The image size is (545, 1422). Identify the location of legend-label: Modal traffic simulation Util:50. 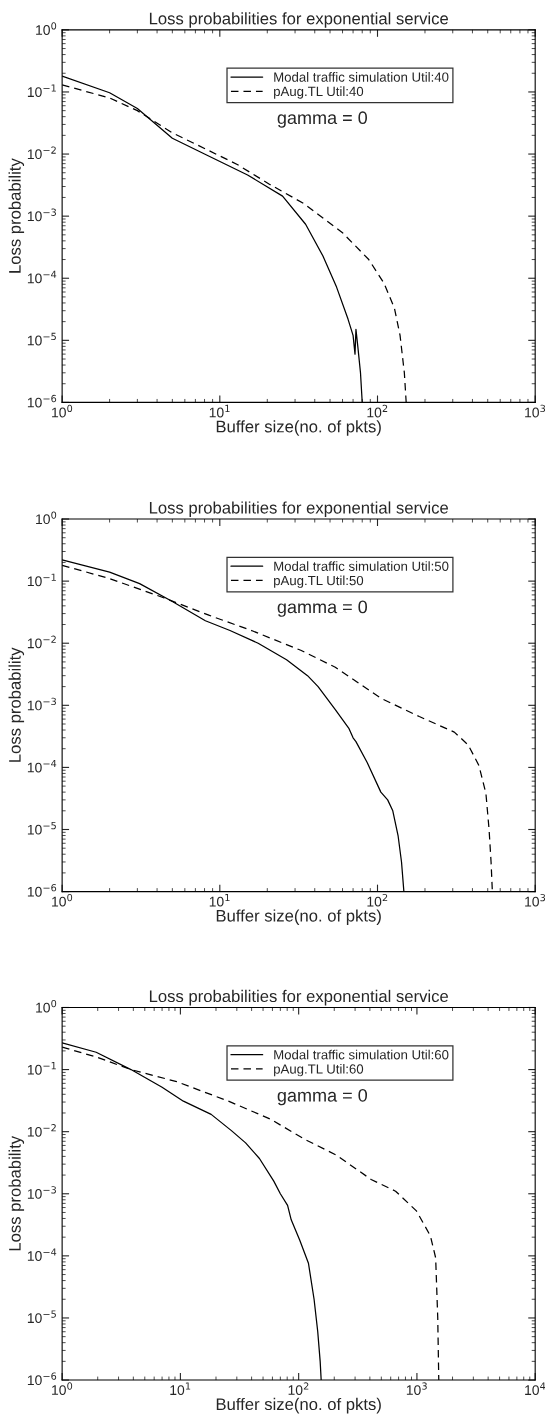
(361, 566).